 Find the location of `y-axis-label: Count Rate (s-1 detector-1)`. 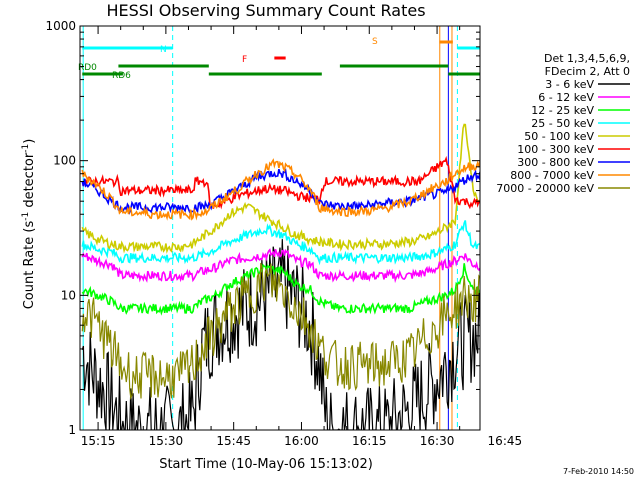

y-axis-label: Count Rate (s-1 detector-1) is located at coordinates (29, 224).